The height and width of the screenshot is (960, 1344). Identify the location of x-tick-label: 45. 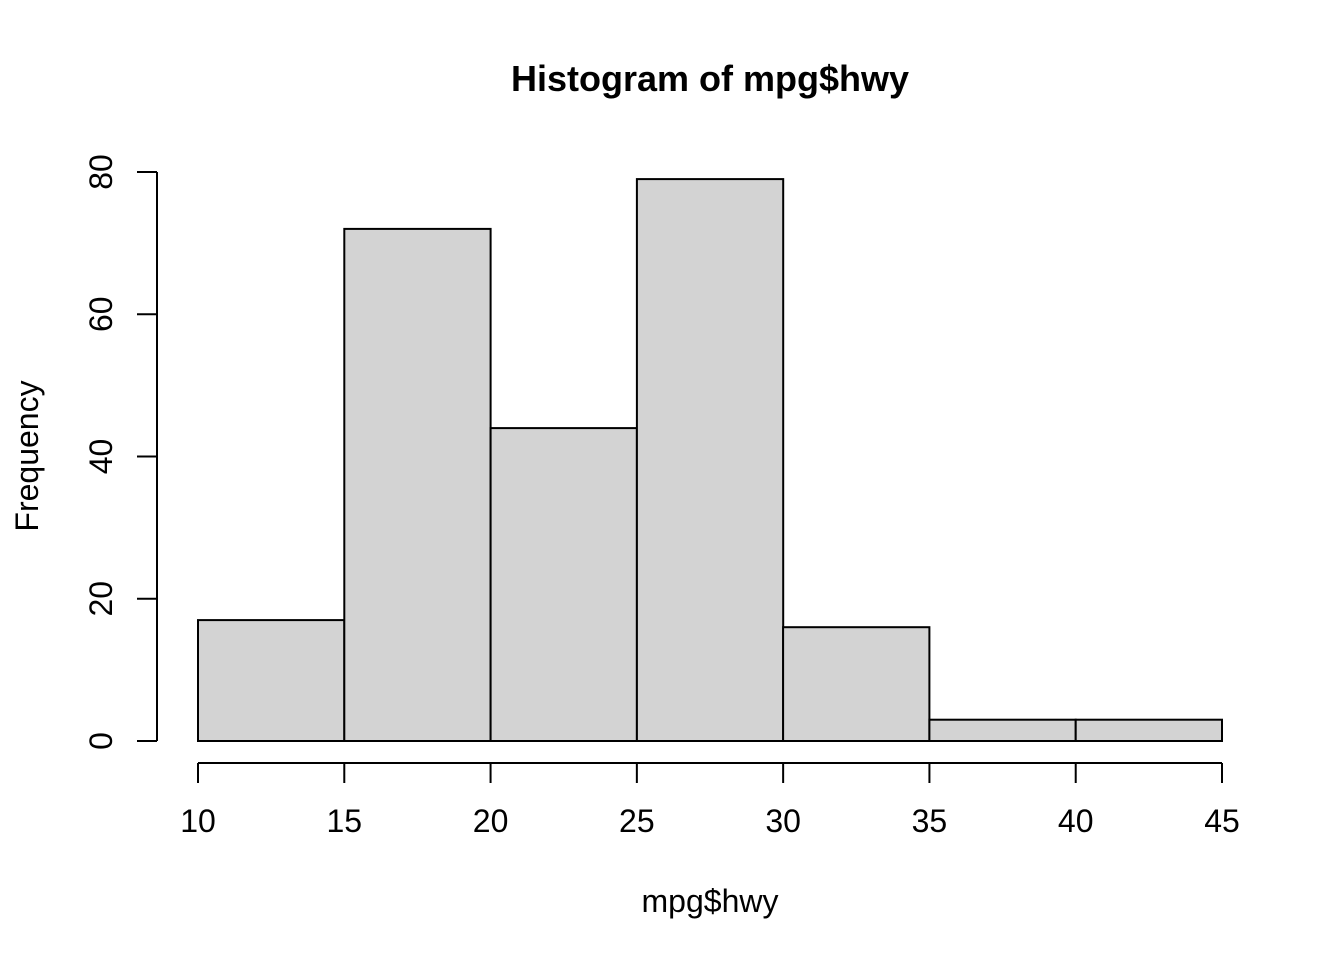
(1222, 821).